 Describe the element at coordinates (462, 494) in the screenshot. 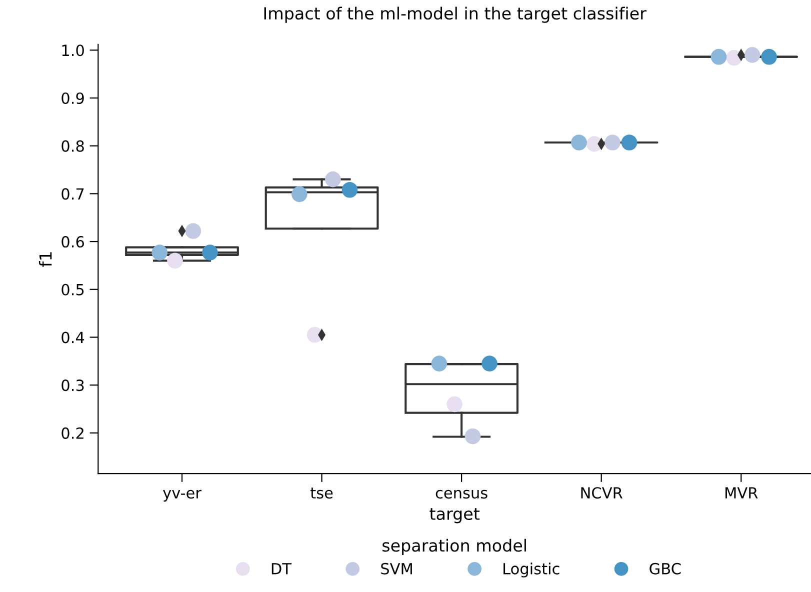

I see `x-tick-label: census` at that location.